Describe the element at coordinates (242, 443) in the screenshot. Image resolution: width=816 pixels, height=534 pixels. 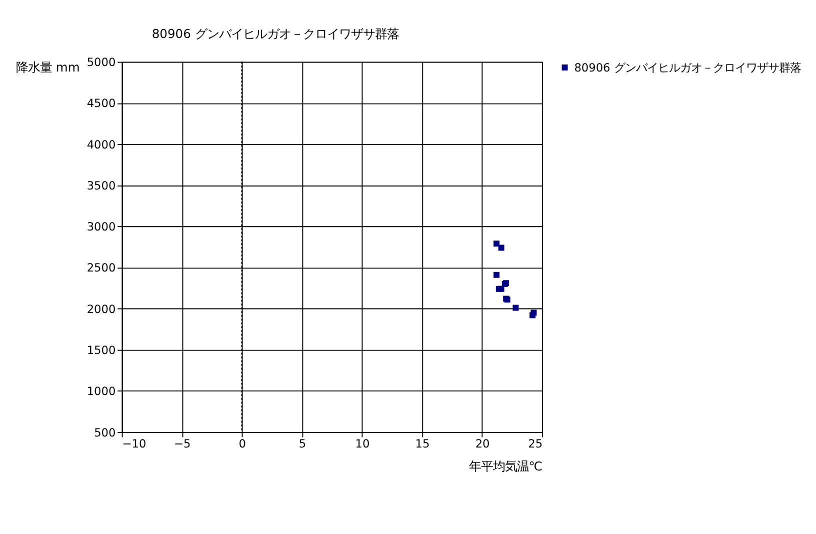
I see `x-tick-label: 0` at that location.